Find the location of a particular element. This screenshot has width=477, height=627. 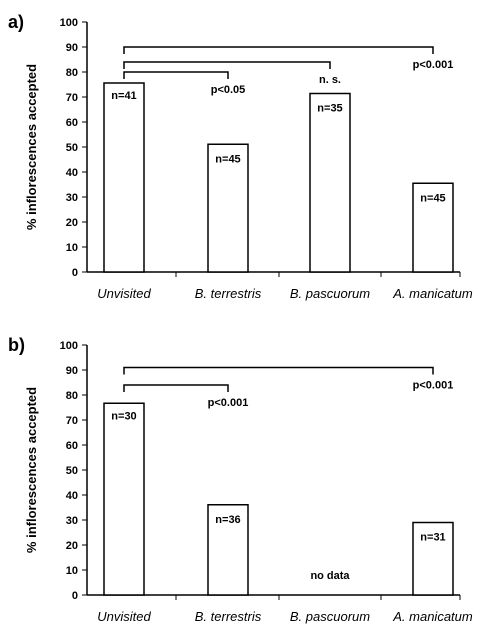

bar-n-label: n=31 is located at coordinates (432, 538).